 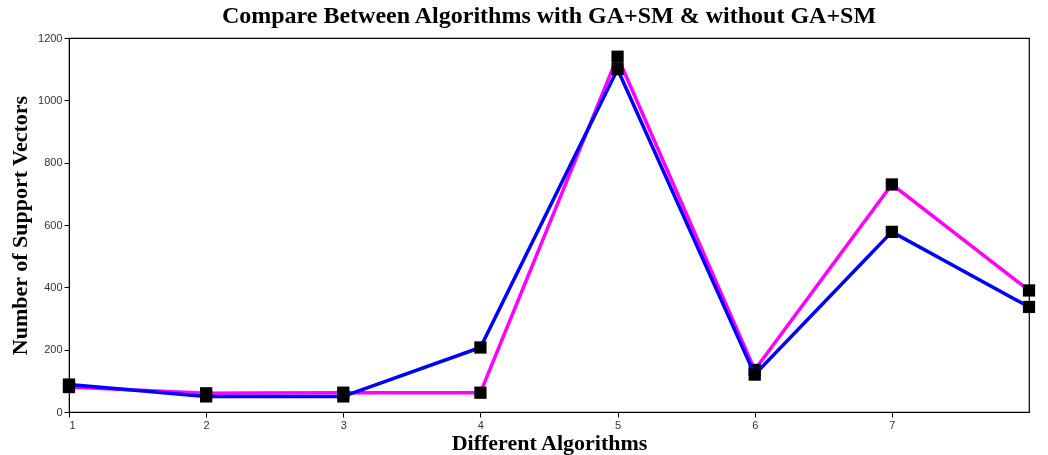 What do you see at coordinates (618, 424) in the screenshot?
I see `x-tick-label: 5` at bounding box center [618, 424].